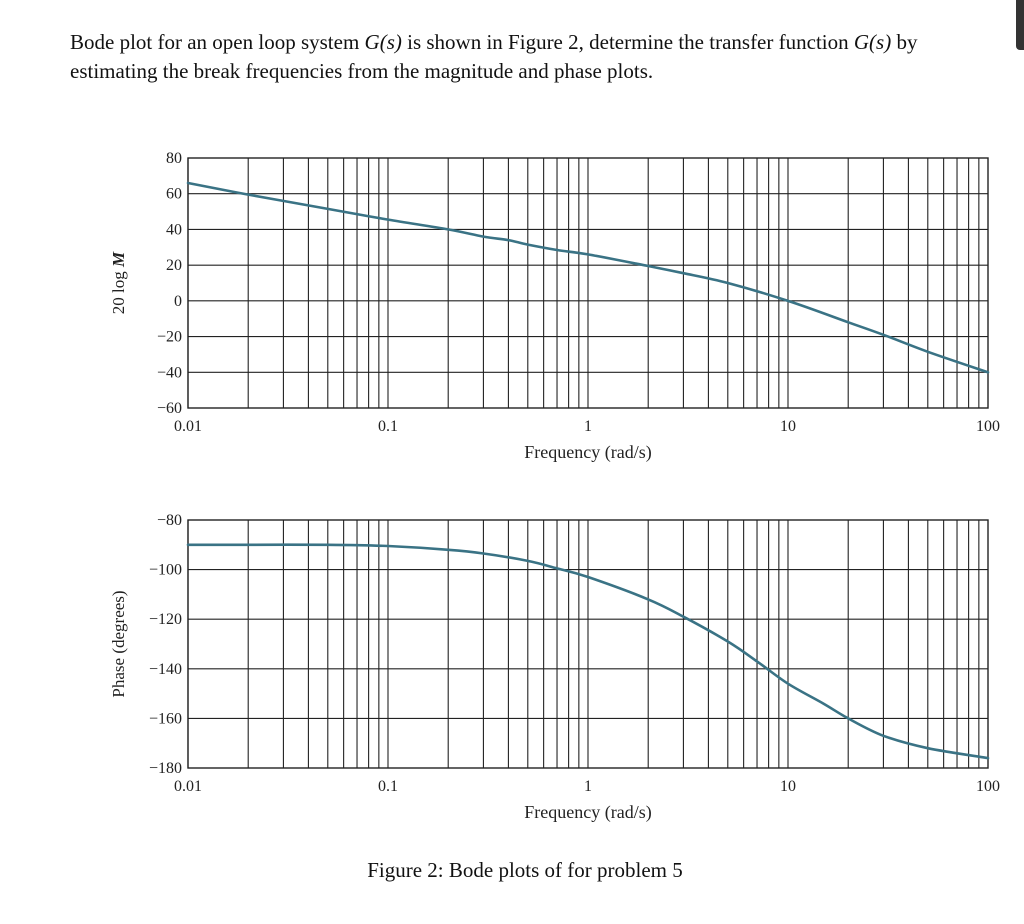  What do you see at coordinates (174, 265) in the screenshot?
I see `magnitude-y-tick-label: 20` at bounding box center [174, 265].